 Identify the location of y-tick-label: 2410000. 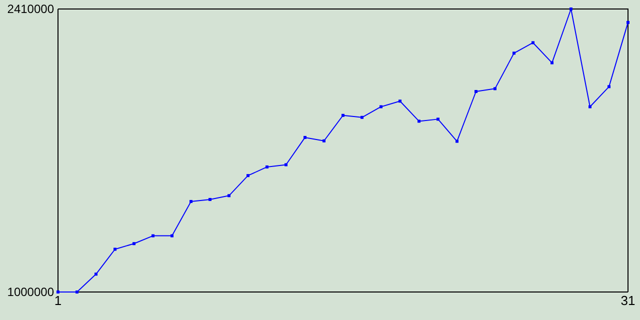
(30, 9).